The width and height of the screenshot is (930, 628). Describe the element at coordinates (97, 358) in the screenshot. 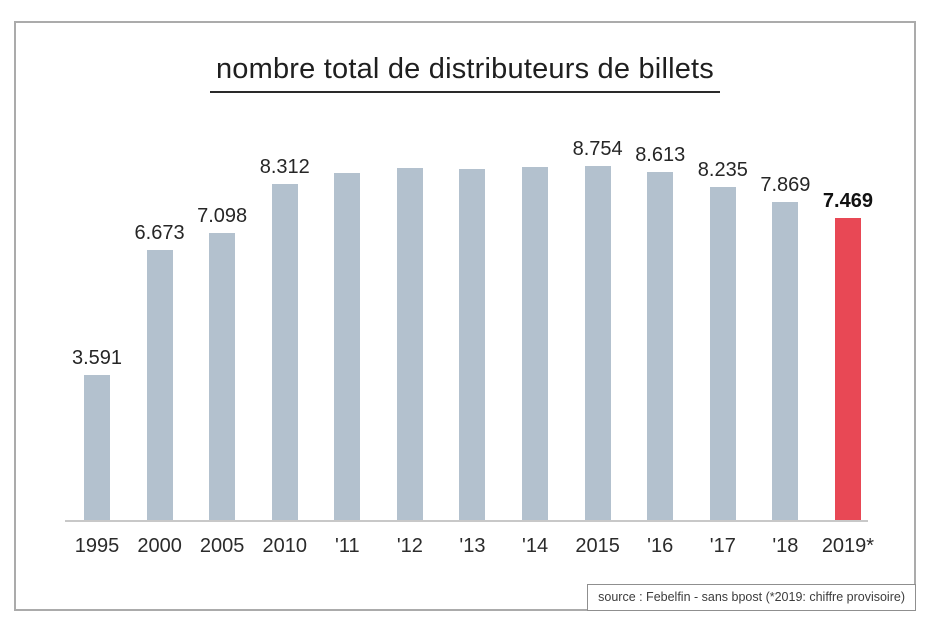

I see `bar-value-label: 3.591` at that location.